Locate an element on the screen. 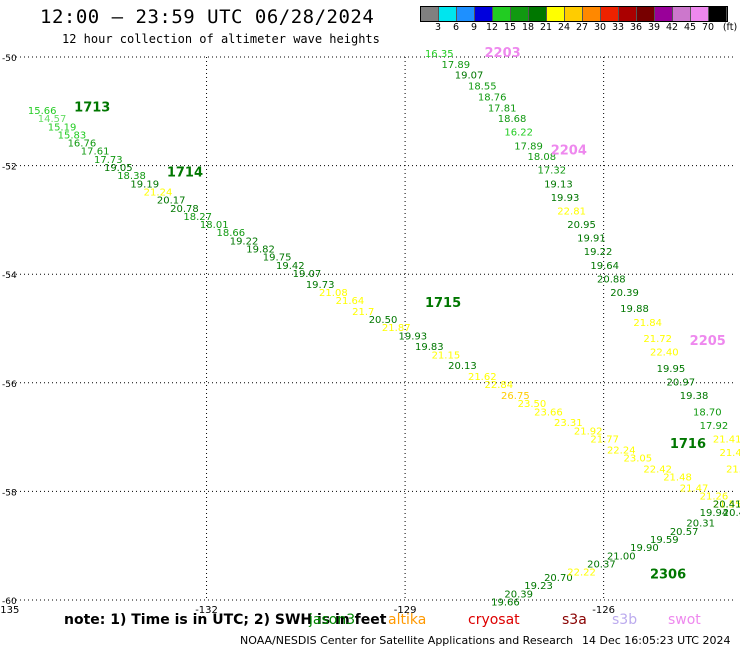  wave-height-point: 19.23 is located at coordinates (538, 586).